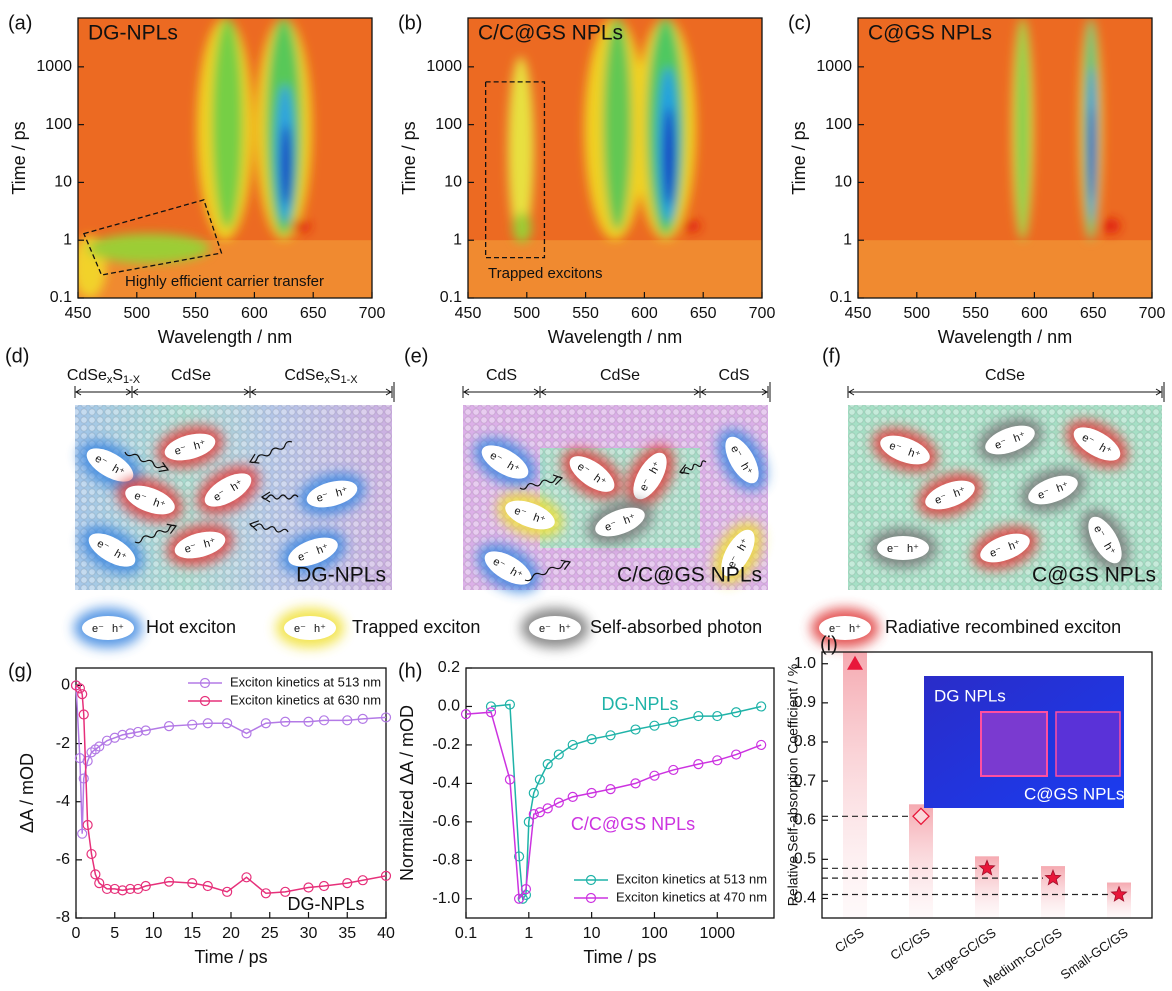 Image resolution: width=1172 pixels, height=991 pixels. What do you see at coordinates (501, 375) in the screenshot?
I see `segment-label: CdS` at bounding box center [501, 375].